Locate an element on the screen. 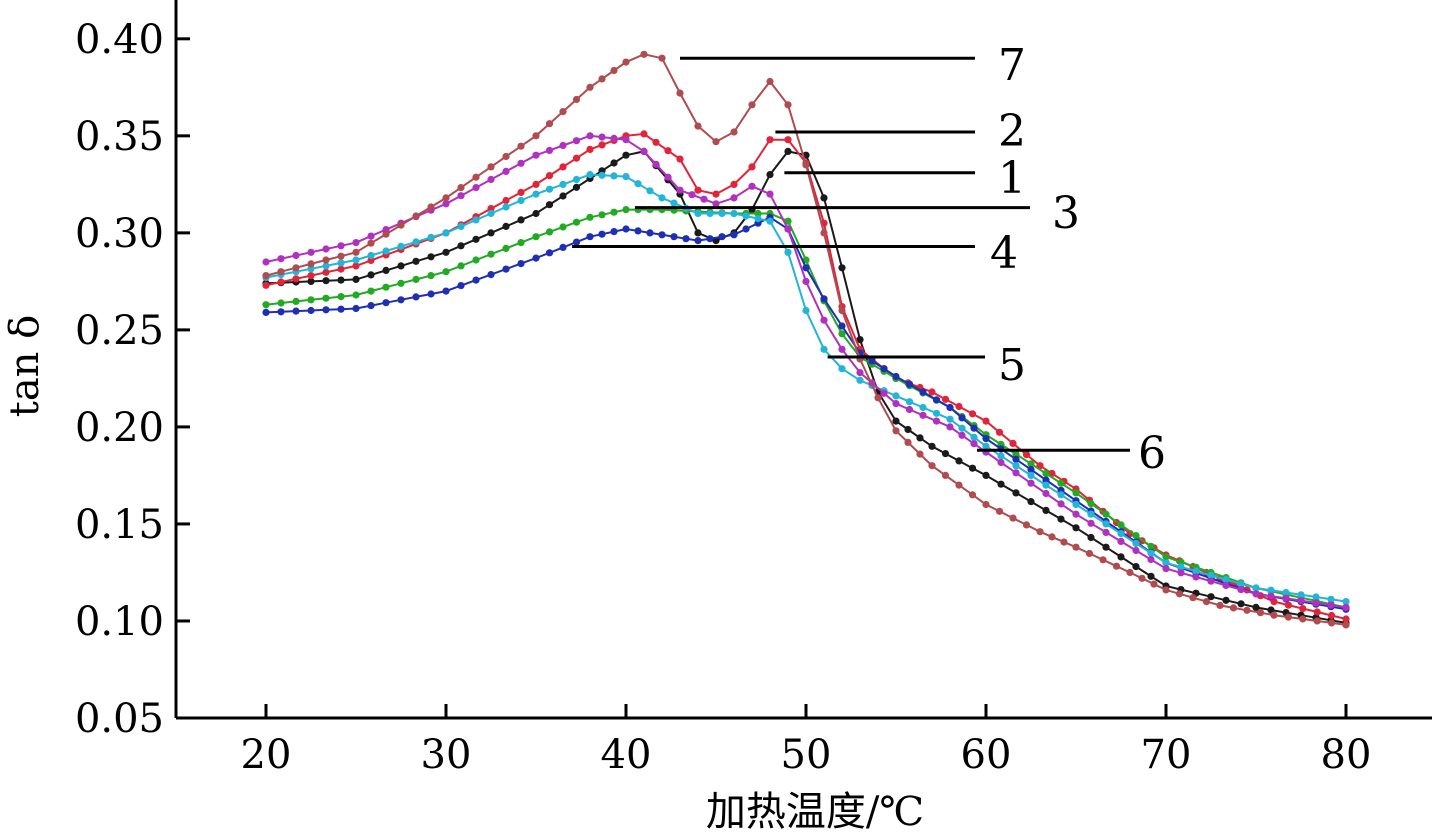 This screenshot has width=1436, height=838. x-axis-title: 加热温度/℃ is located at coordinates (815, 812).